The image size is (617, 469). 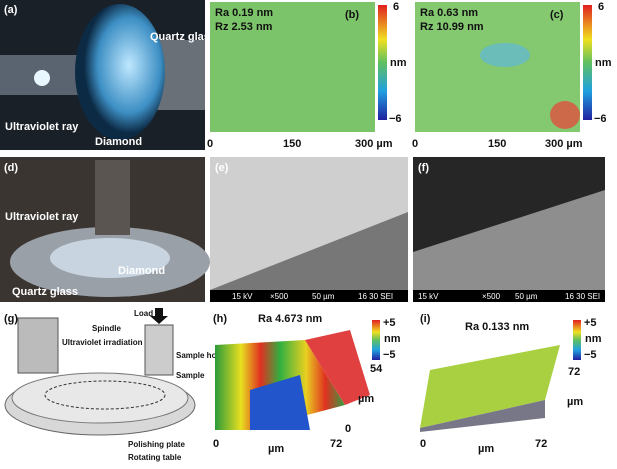 What do you see at coordinates (244, 13) in the screenshot?
I see `stat: Ra 0.19 nm` at bounding box center [244, 13].